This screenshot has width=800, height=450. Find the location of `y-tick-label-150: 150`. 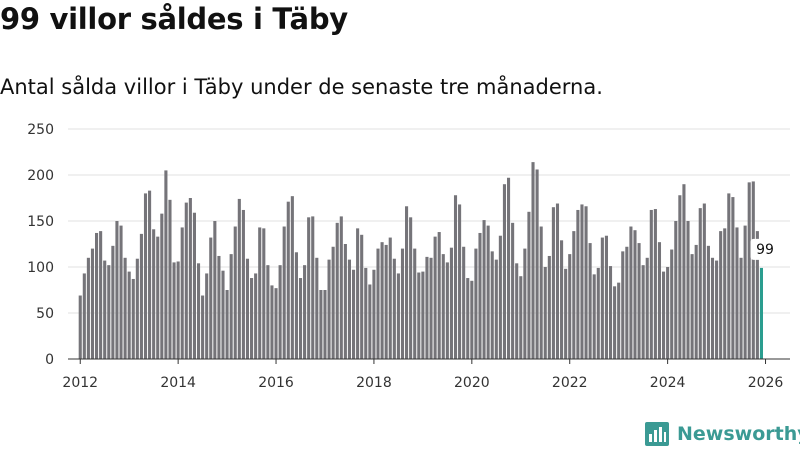

y-tick-label-150: 150 is located at coordinates (40, 222).